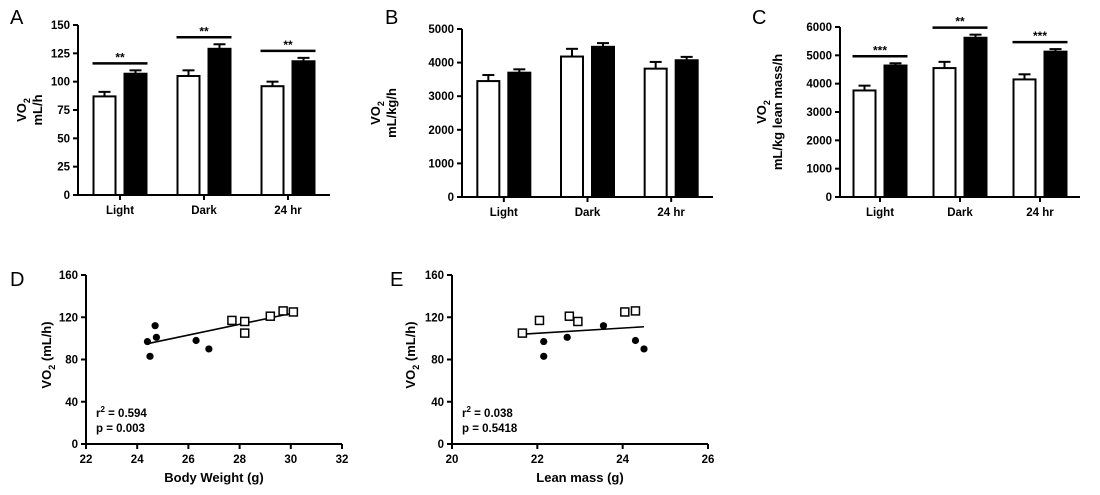 The image size is (1100, 495). Describe the element at coordinates (120, 429) in the screenshot. I see `p-value-label: p = 0.003` at that location.